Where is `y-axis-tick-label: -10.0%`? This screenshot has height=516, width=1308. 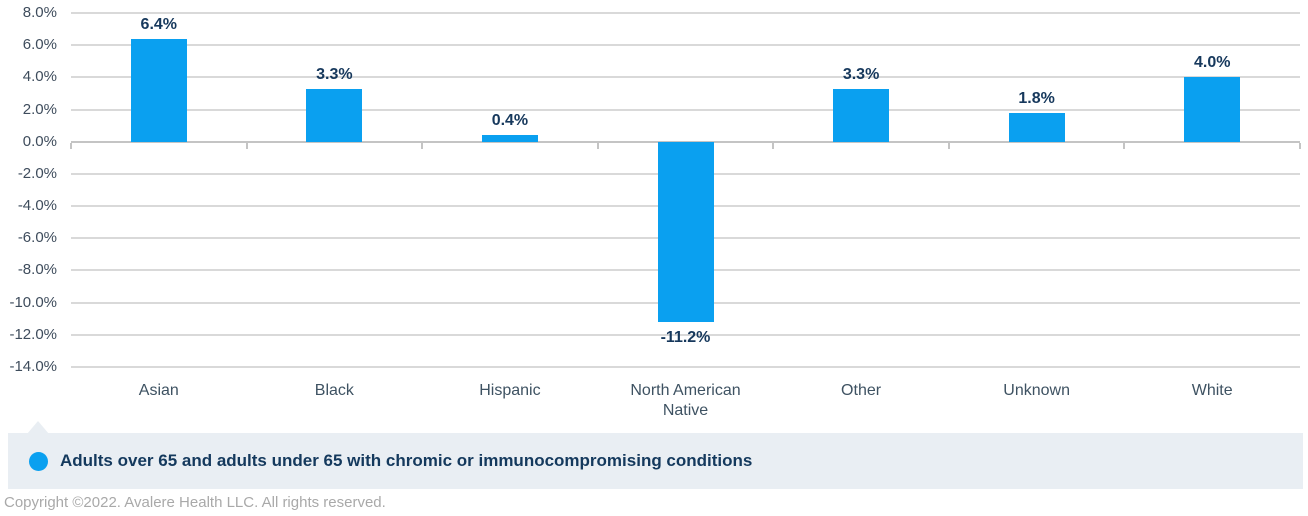
y-axis-tick-label: -10.0% is located at coordinates (33, 302).